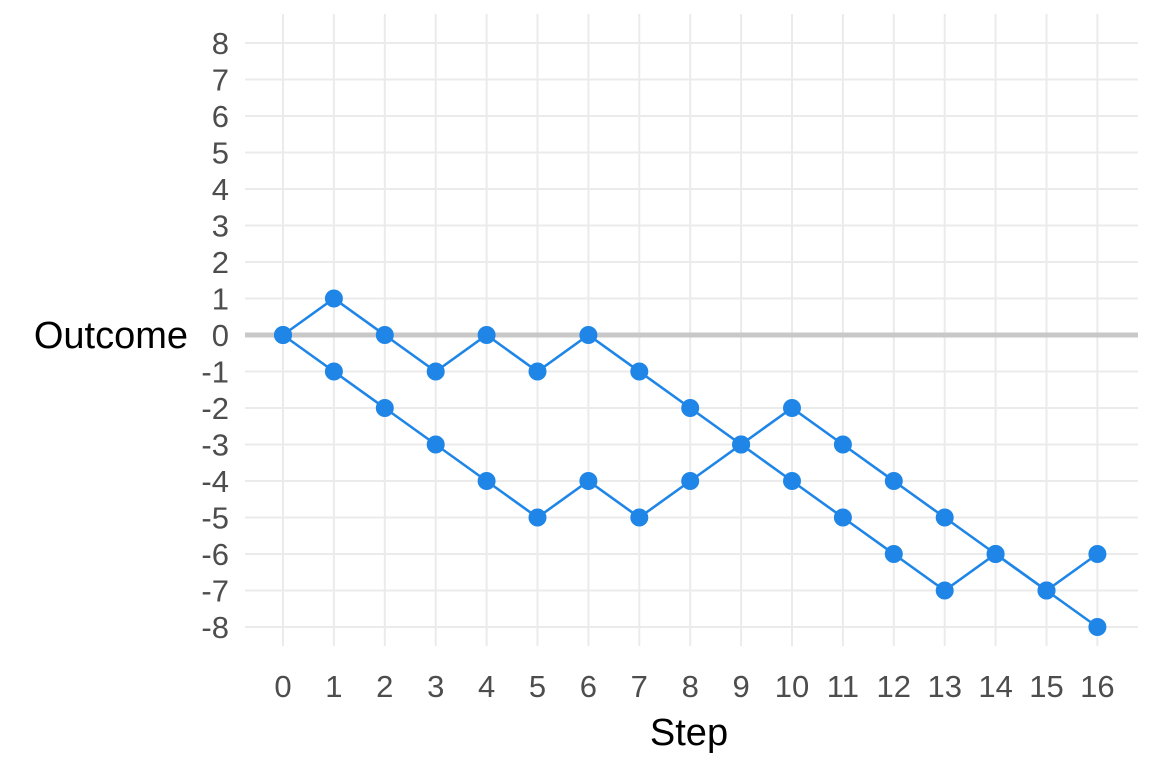 The height and width of the screenshot is (768, 1152). I want to click on y-tick-label: -3, so click(215, 445).